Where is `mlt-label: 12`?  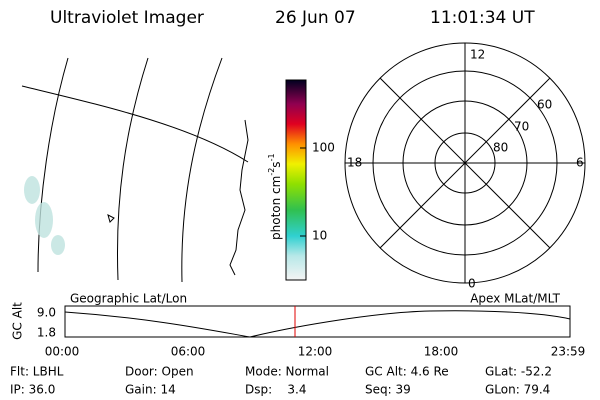 mlt-label: 12 is located at coordinates (477, 55).